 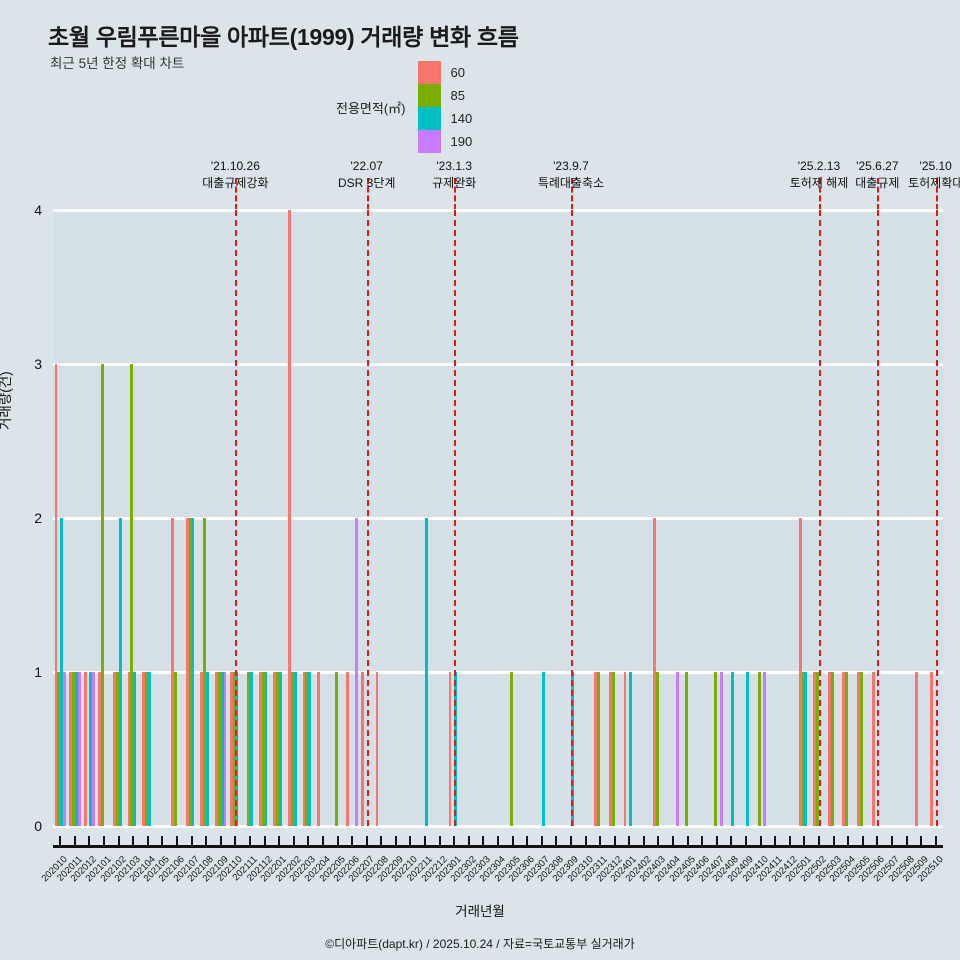 I want to click on event-label: '23.9.7 특례대출축소, so click(x=571, y=175).